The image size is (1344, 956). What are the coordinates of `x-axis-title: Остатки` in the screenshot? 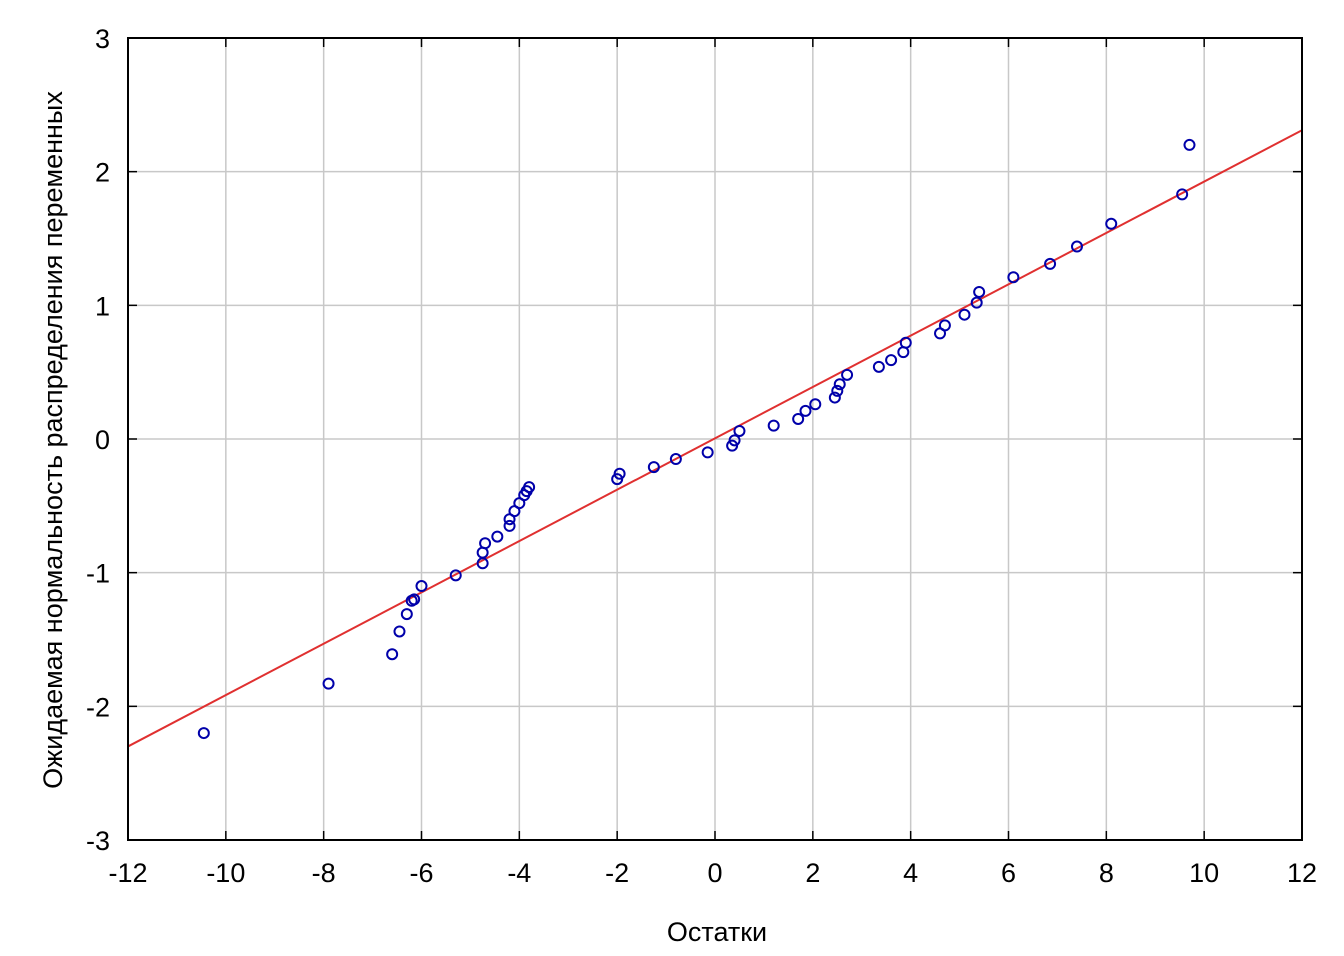 It's located at (717, 932).